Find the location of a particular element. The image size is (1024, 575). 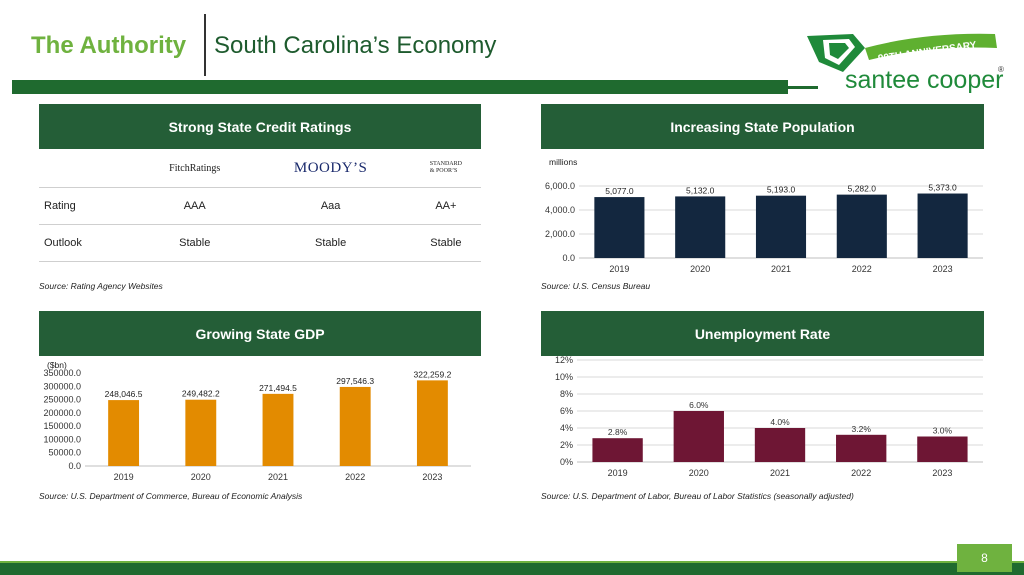

y-tick-label: 12% is located at coordinates (564, 360).